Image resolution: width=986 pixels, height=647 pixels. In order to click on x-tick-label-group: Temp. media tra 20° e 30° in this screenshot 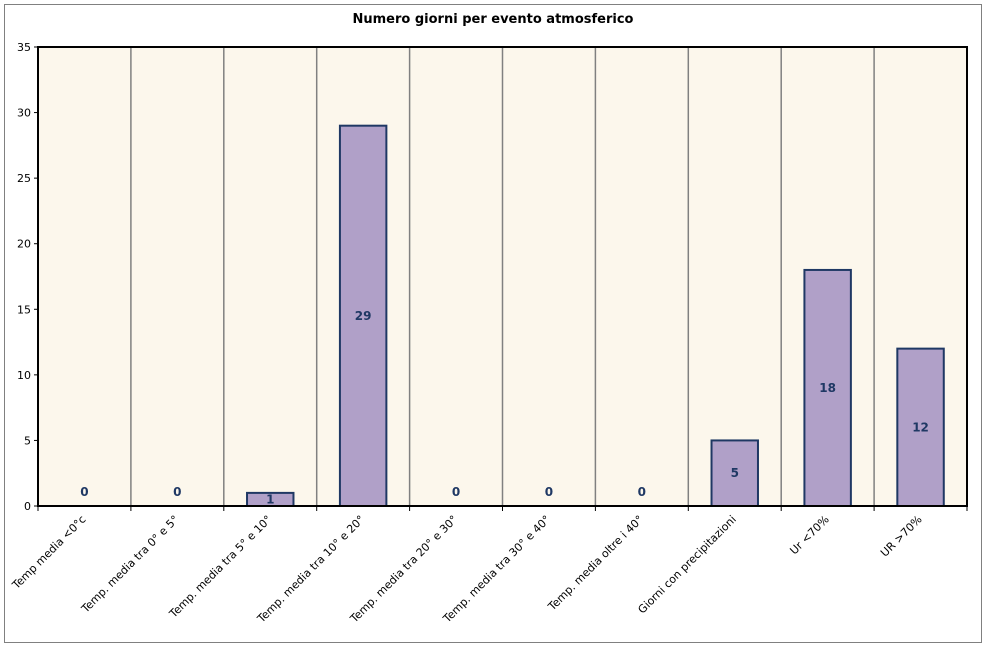, I will do `click(403, 569)`.